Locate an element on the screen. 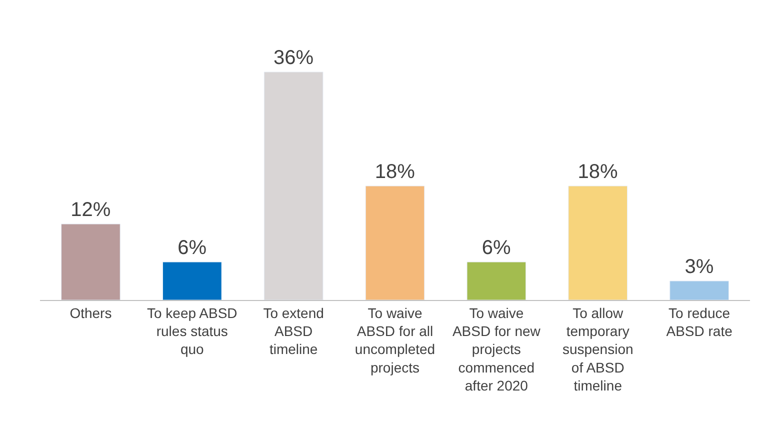  x-tick-label: Others is located at coordinates (91, 312).